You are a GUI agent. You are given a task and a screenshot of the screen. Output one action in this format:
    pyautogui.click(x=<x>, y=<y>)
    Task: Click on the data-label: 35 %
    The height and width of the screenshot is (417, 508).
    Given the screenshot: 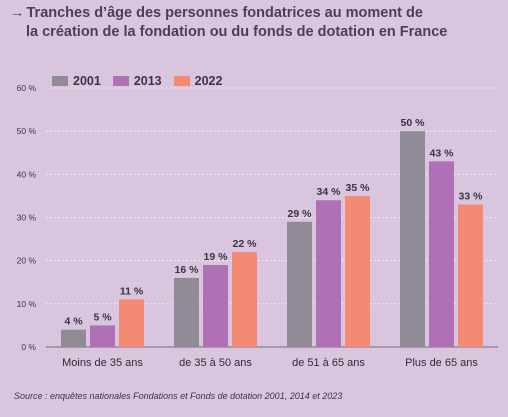 What is the action you would take?
    pyautogui.click(x=358, y=188)
    